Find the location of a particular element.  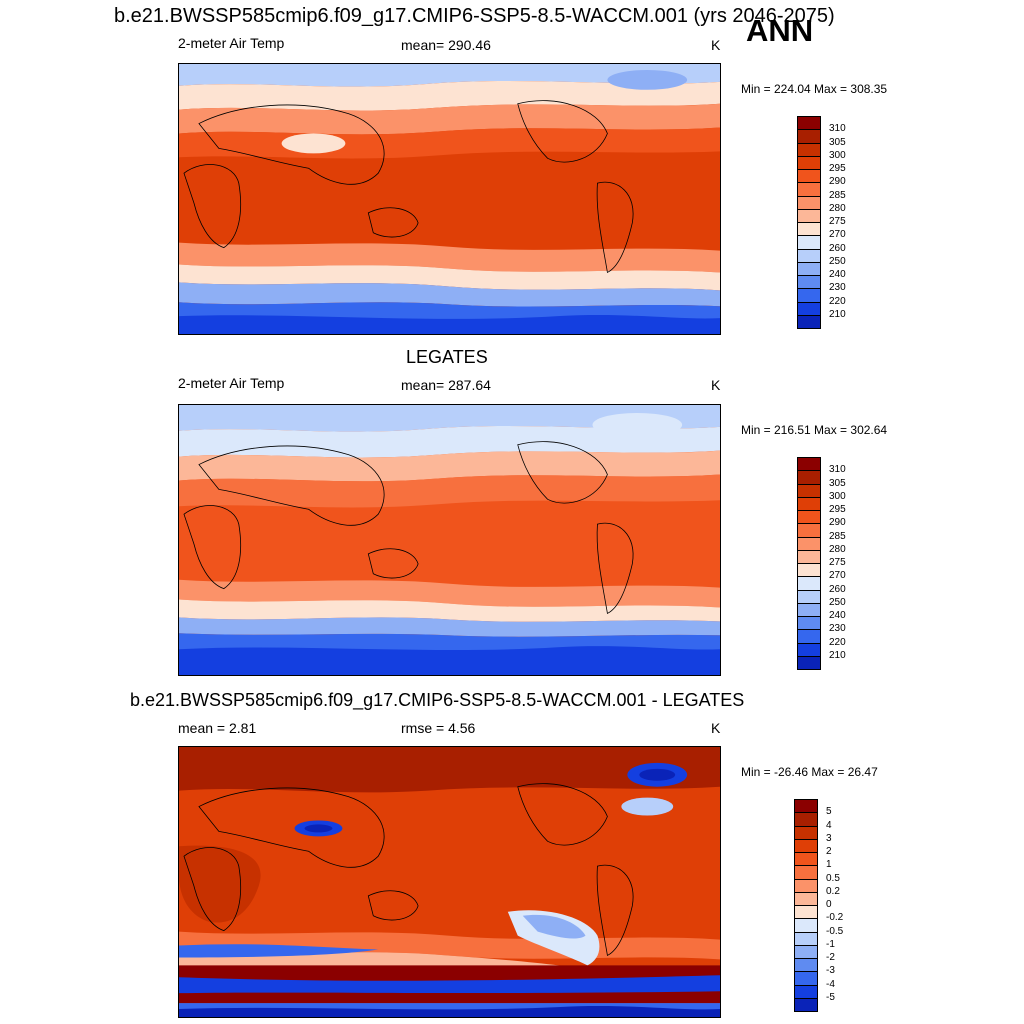

colorbar-label: 0.2 is located at coordinates (833, 891).